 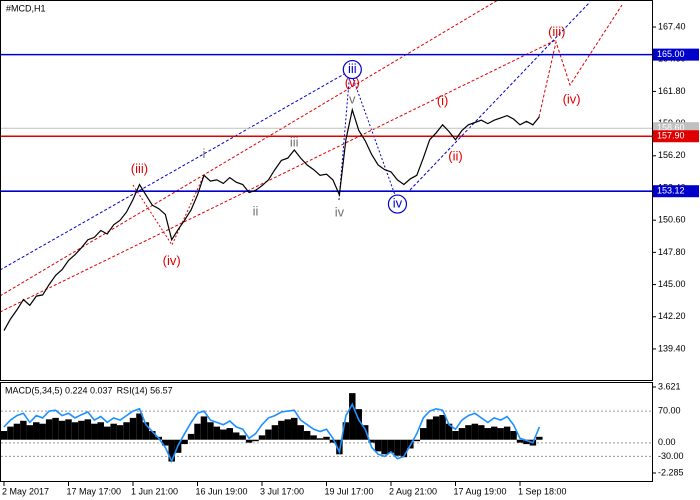 What do you see at coordinates (256, 211) in the screenshot?
I see `wave-label: ii` at bounding box center [256, 211].